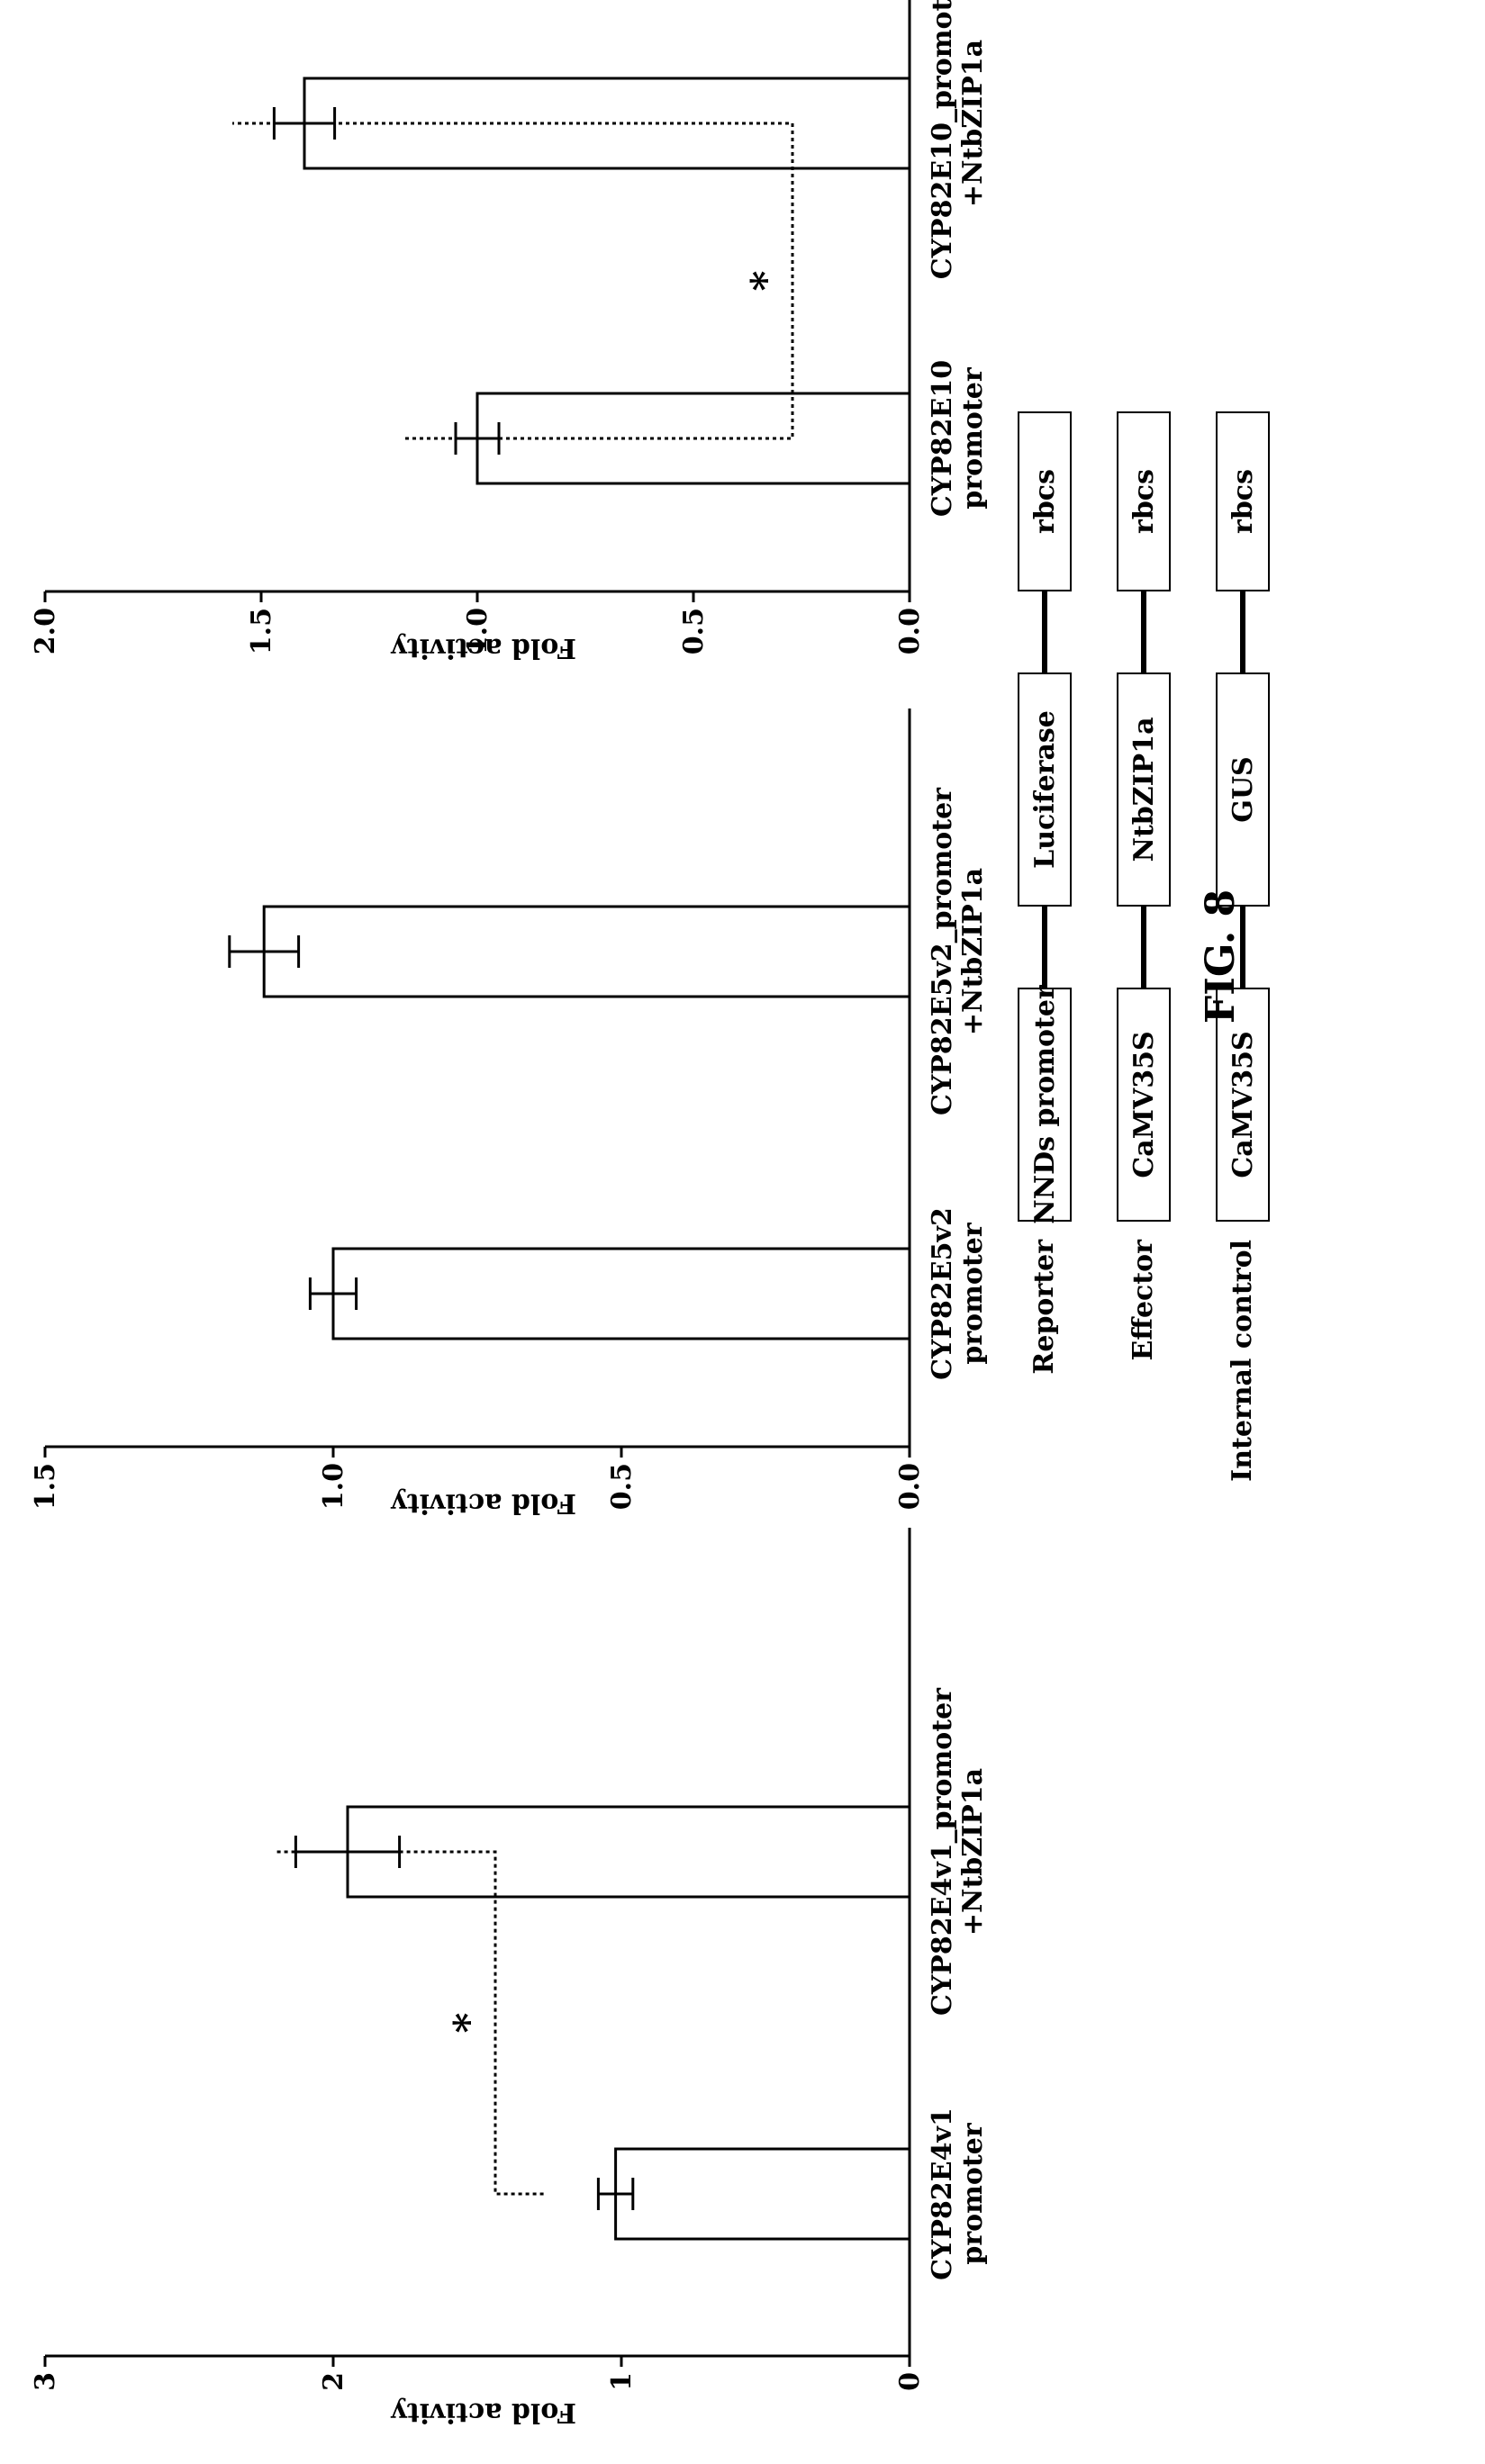  Describe the element at coordinates (1221, 956) in the screenshot. I see `figure-label: FIG. 8` at that location.